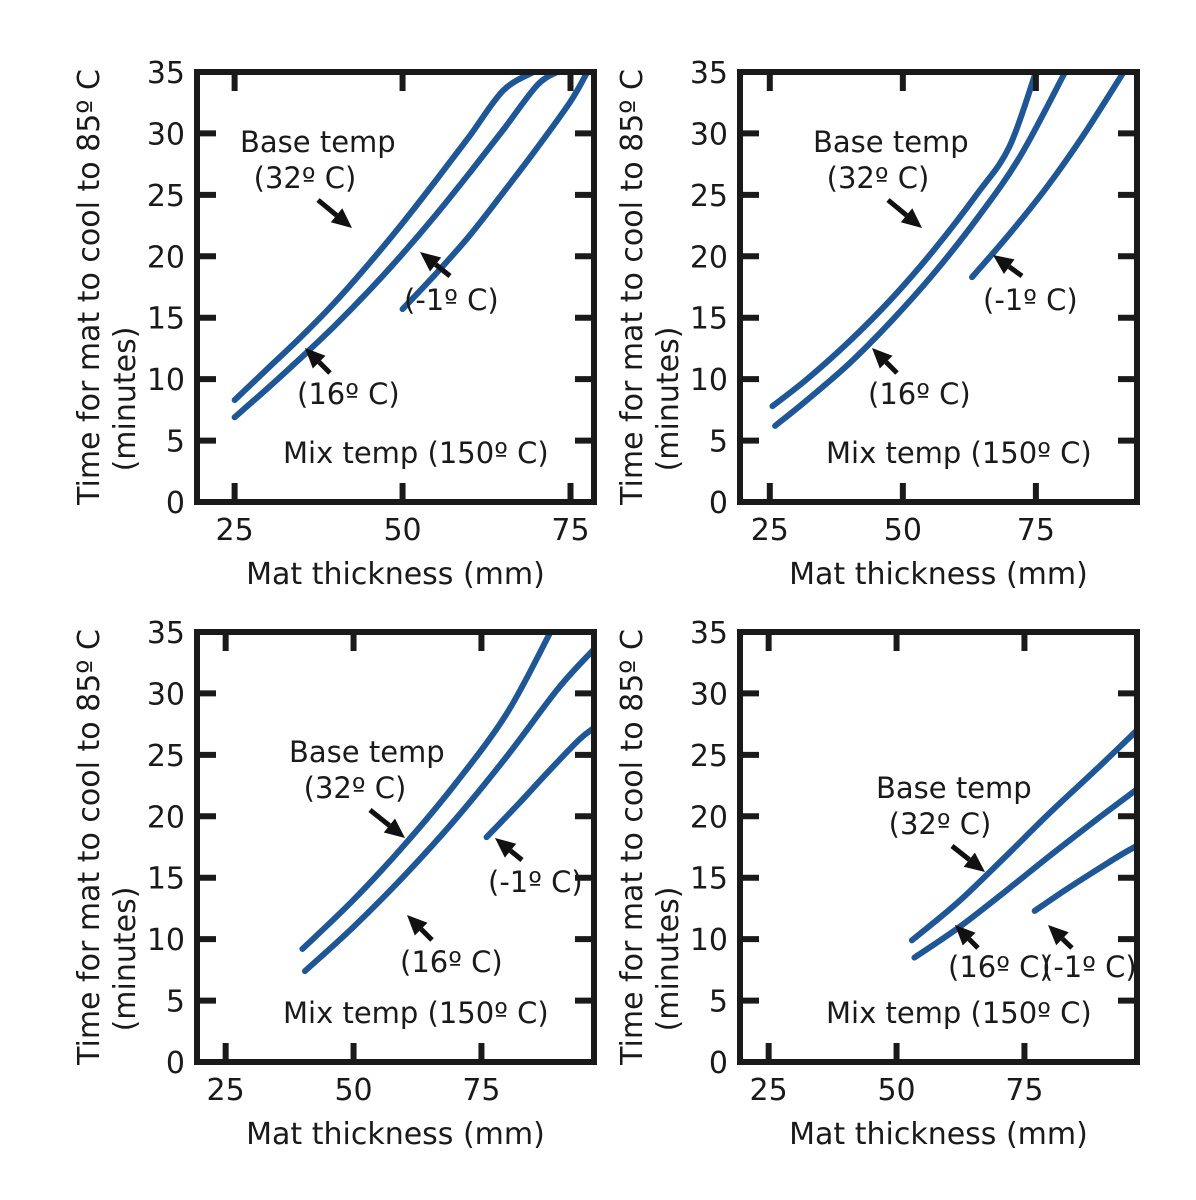 This screenshot has width=1196, height=1200. I want to click on y-tick-label: 35, so click(166, 633).